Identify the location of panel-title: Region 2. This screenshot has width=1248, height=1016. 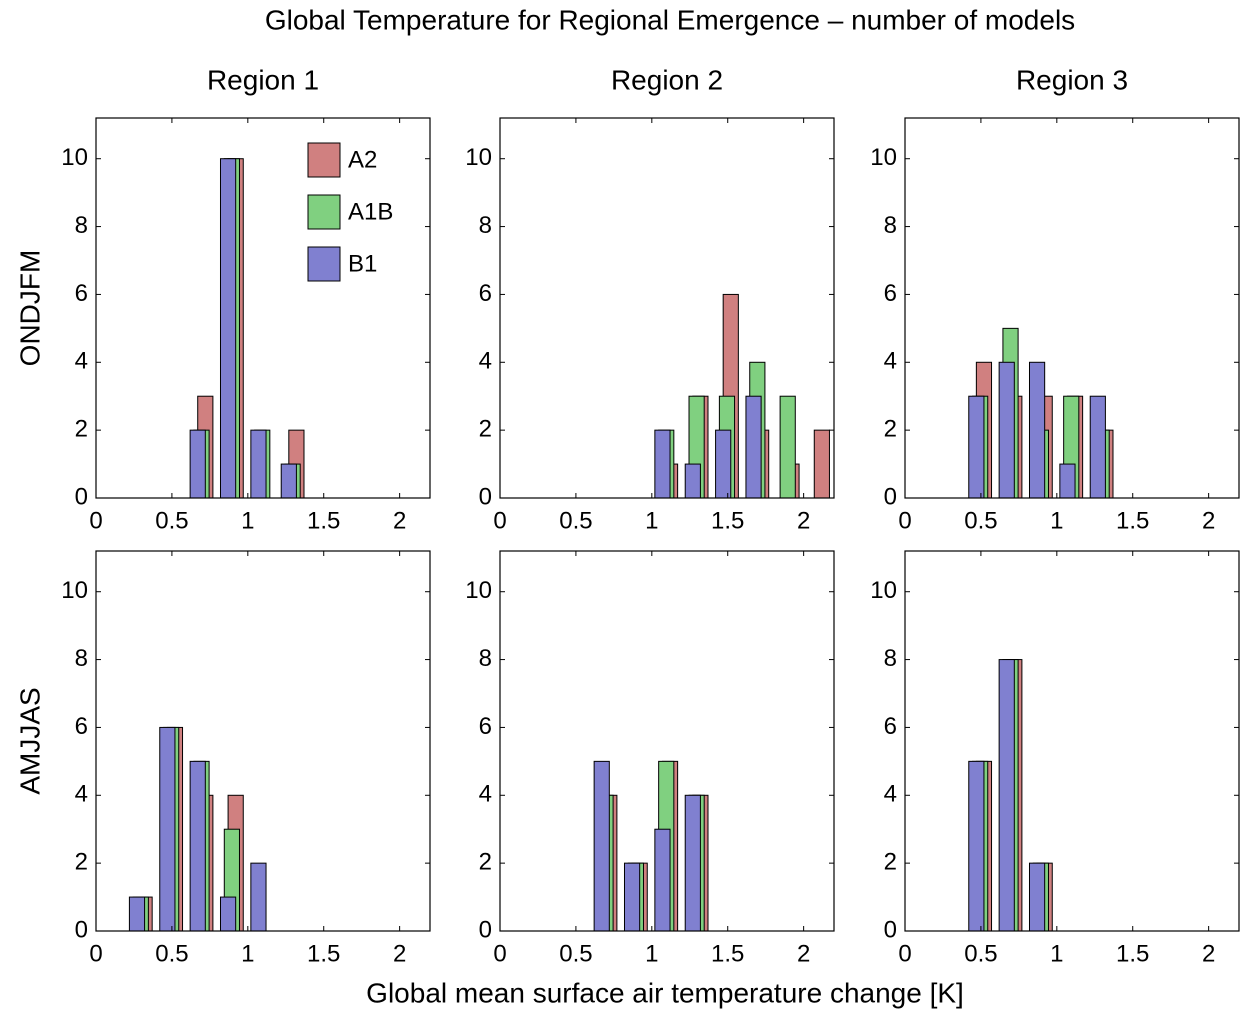
(667, 79).